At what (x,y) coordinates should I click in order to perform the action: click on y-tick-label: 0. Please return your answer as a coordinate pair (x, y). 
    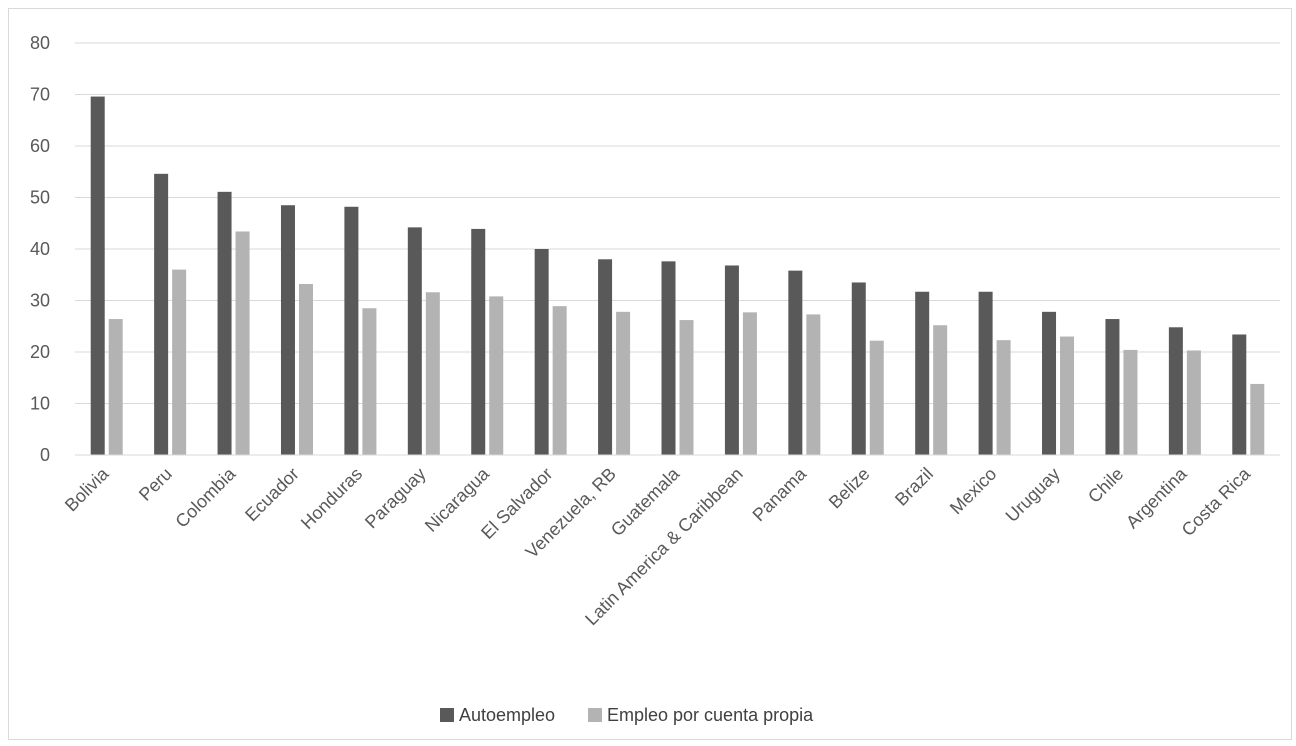
    Looking at the image, I should click on (45, 455).